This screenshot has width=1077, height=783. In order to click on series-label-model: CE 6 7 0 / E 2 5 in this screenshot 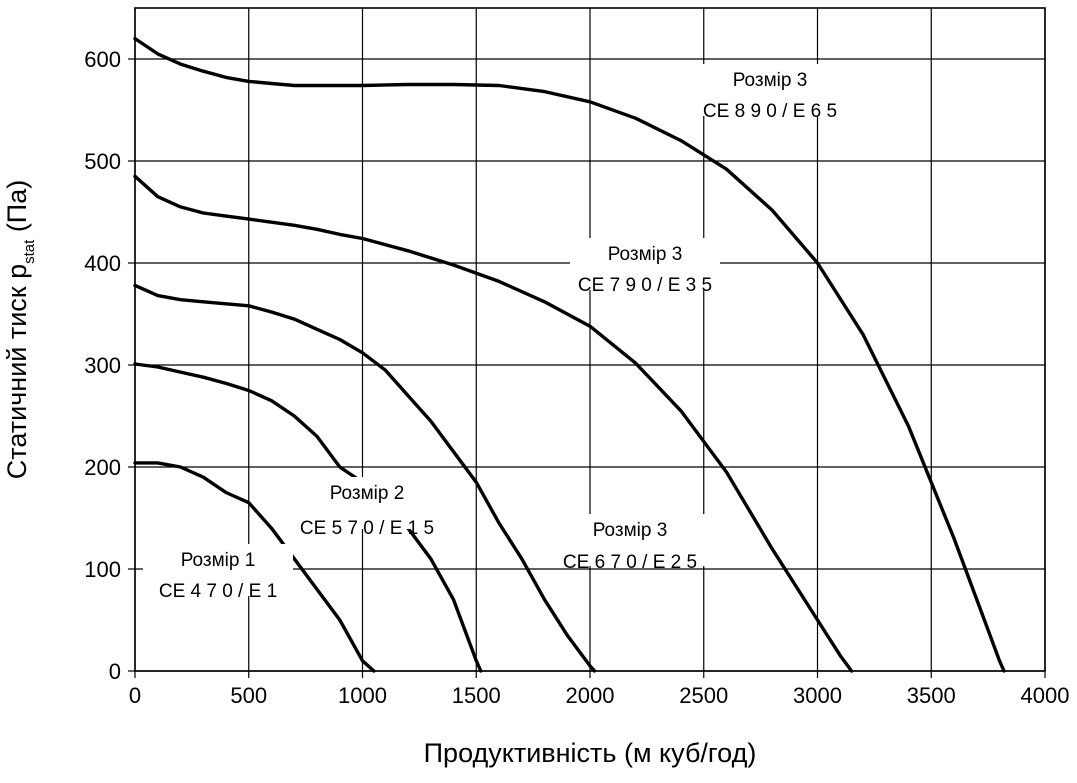, I will do `click(630, 562)`.